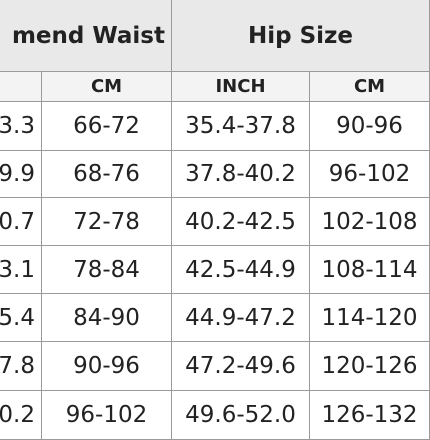  Describe the element at coordinates (107, 222) in the screenshot. I see `table-cell: 72-78` at that location.